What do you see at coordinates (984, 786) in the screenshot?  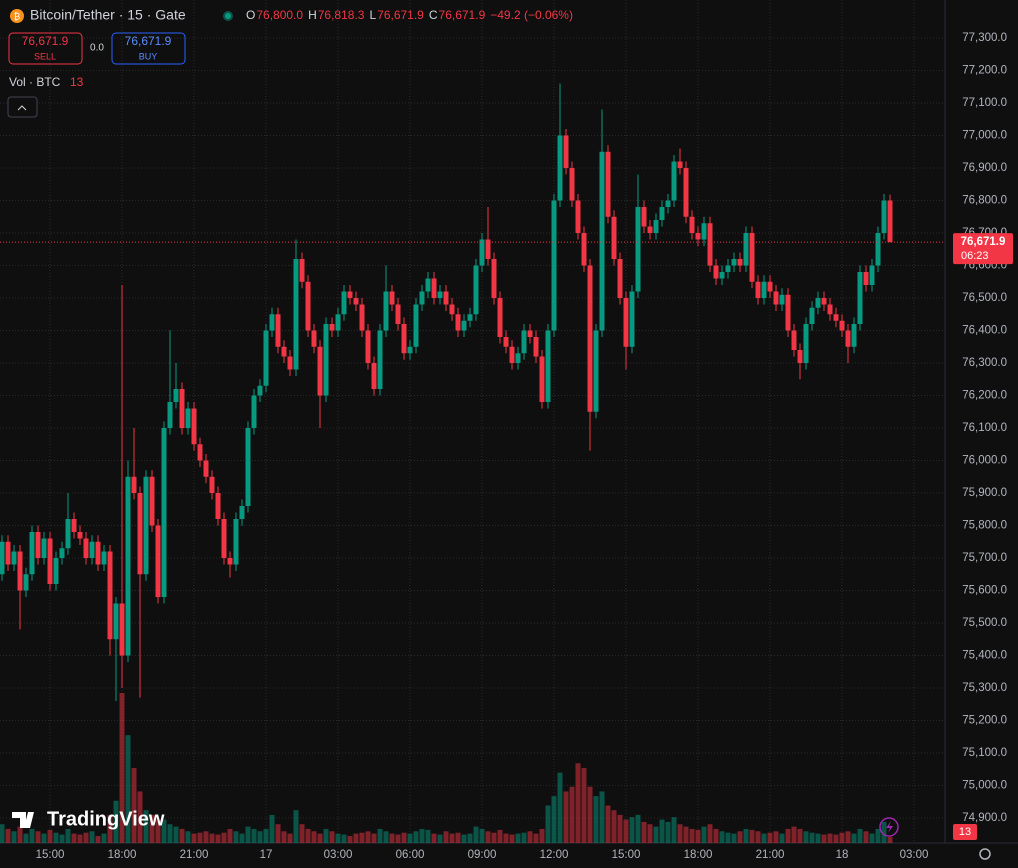 I see `y-tick-label: 75,000.0` at bounding box center [984, 786].